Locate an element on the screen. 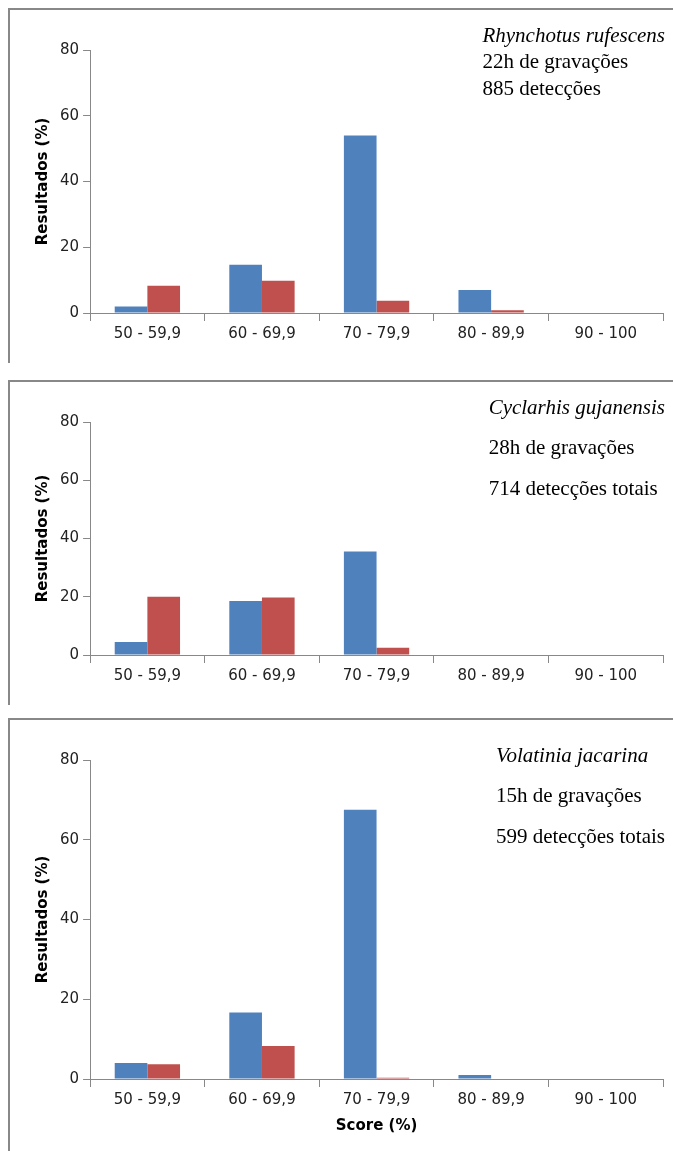 The width and height of the screenshot is (673, 1151). text: Cyclarhis gujanensis is located at coordinates (576, 407).